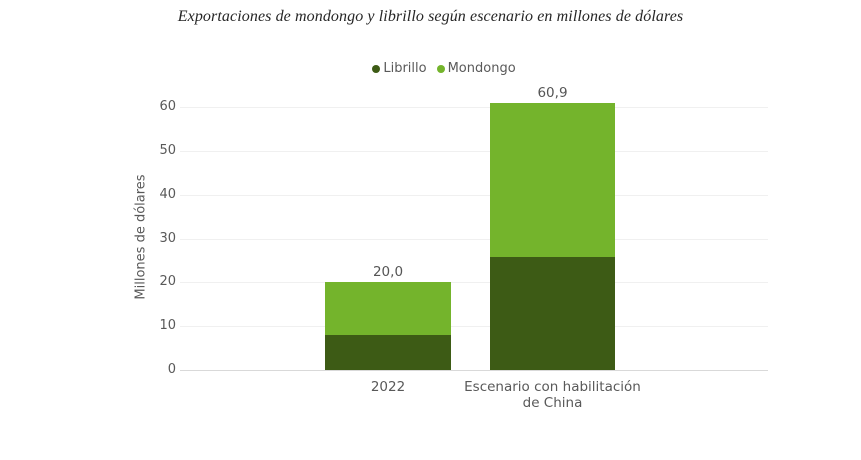  What do you see at coordinates (167, 326) in the screenshot?
I see `y-tick-label: 10` at bounding box center [167, 326].